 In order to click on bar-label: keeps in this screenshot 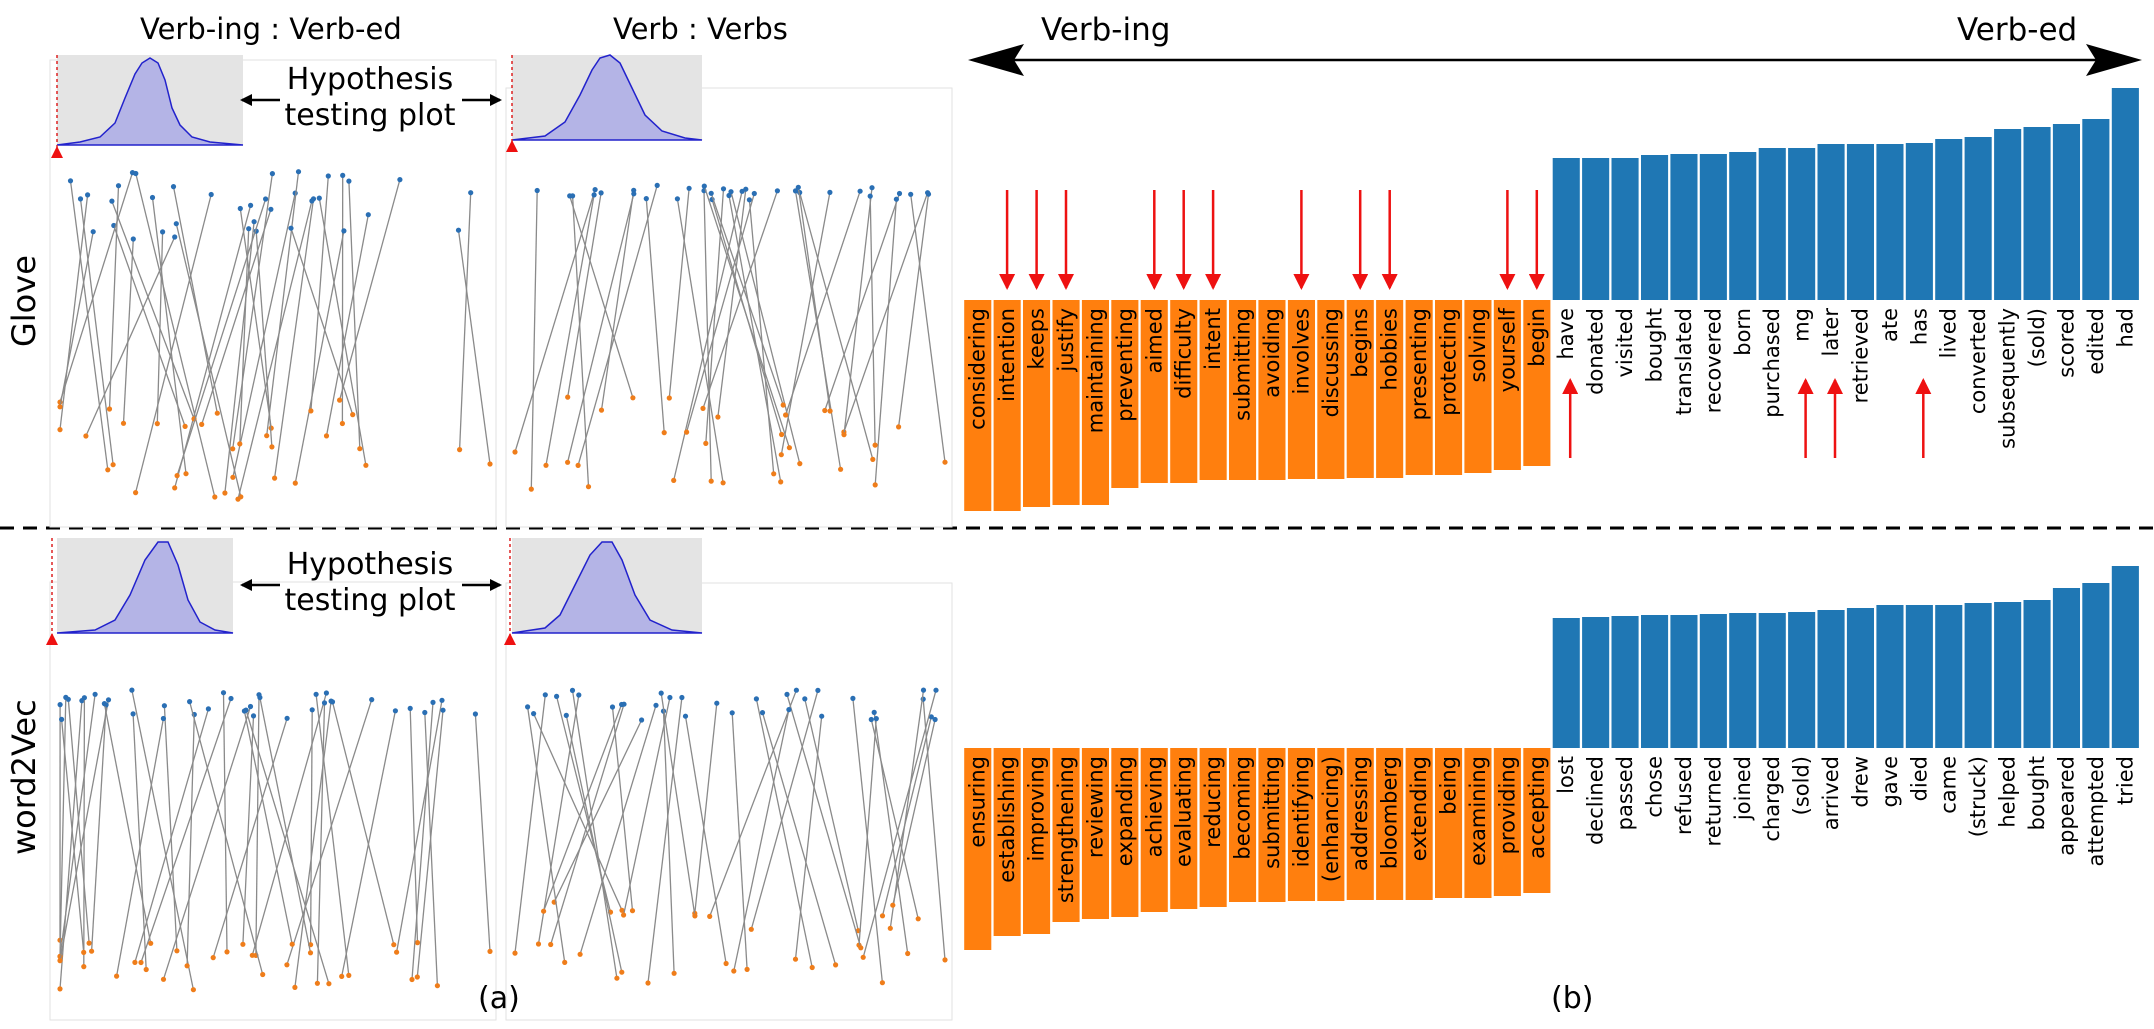, I will do `click(1037, 339)`.